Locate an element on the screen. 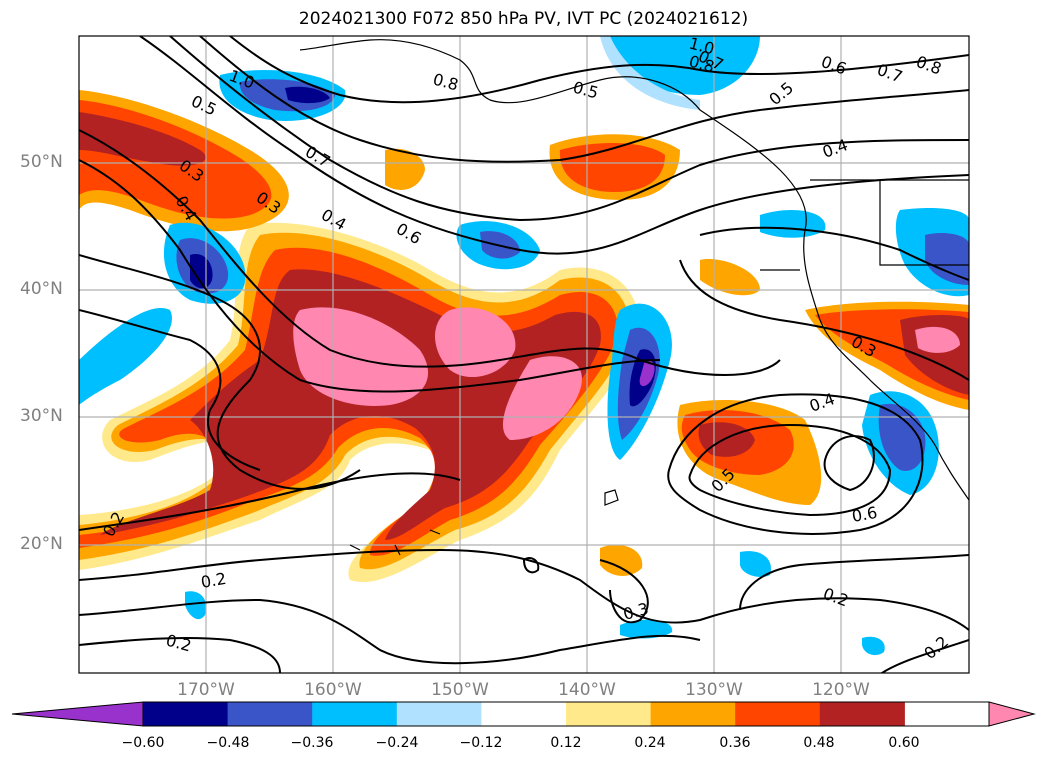 This screenshot has width=1047, height=765. colorbar-tick: 0.12 is located at coordinates (566, 743).